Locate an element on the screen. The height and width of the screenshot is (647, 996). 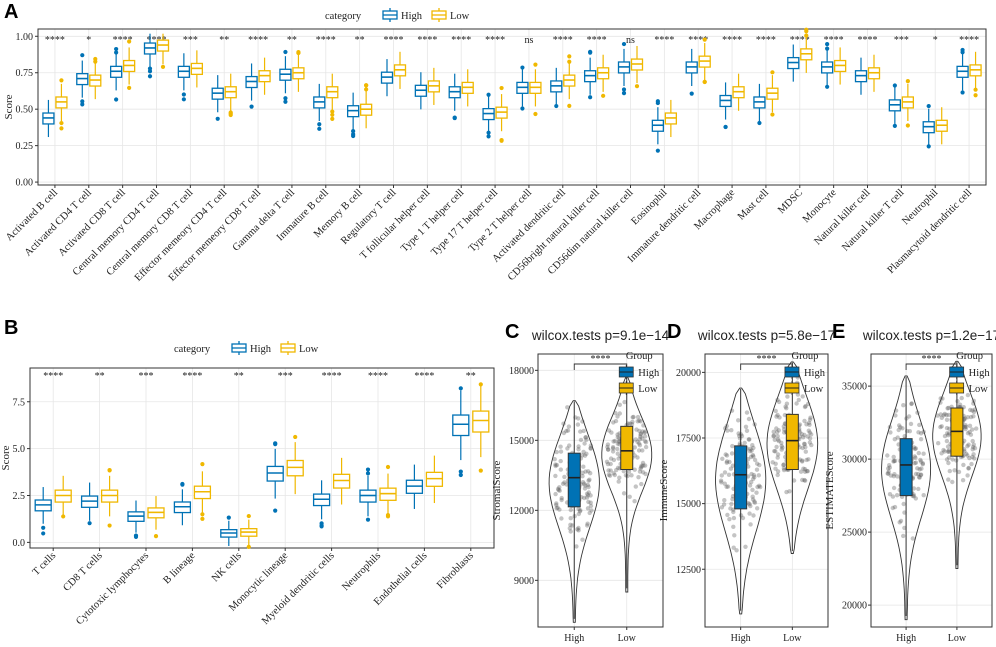
significance-label: ns is located at coordinates (528, 40).